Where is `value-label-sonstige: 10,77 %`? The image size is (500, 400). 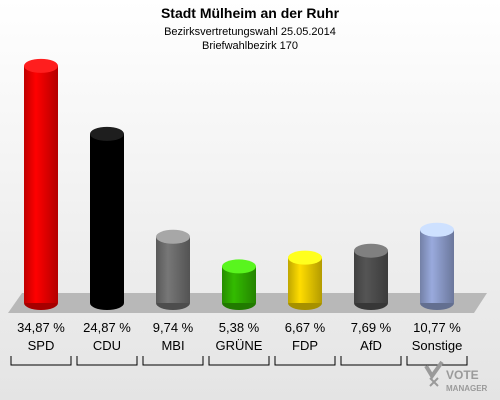 value-label-sonstige: 10,77 % is located at coordinates (437, 327).